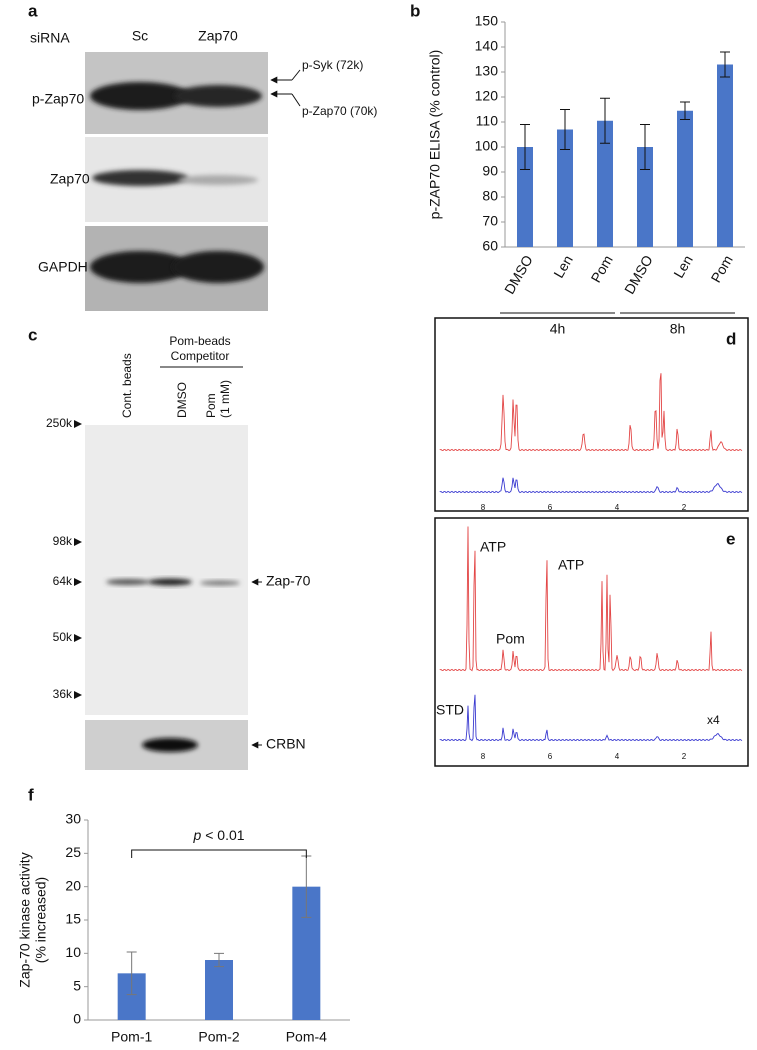 This screenshot has height=1050, width=757. I want to click on y-tick-label: 90, so click(490, 171).